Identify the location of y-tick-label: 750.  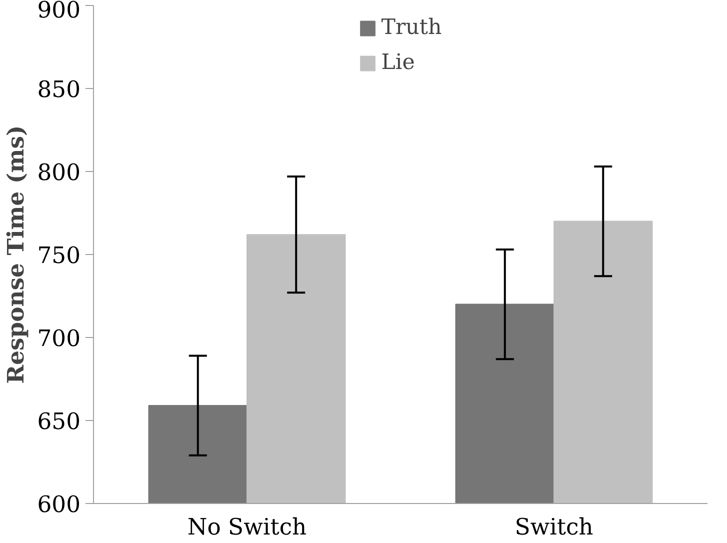
(59, 256).